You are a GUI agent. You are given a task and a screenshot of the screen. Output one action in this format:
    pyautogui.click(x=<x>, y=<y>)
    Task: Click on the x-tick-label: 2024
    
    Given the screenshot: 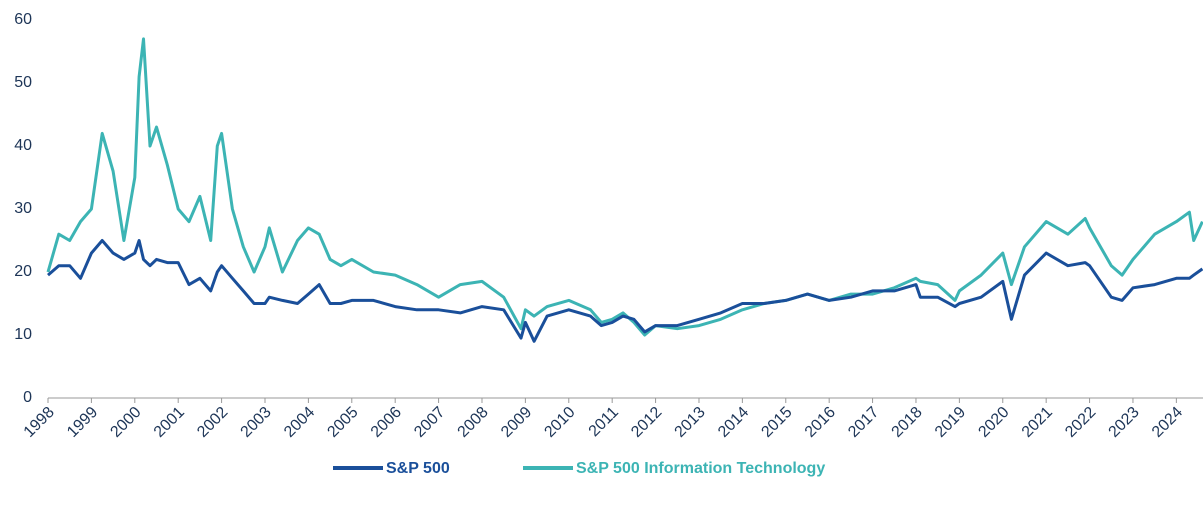 What is the action you would take?
    pyautogui.click(x=1167, y=422)
    